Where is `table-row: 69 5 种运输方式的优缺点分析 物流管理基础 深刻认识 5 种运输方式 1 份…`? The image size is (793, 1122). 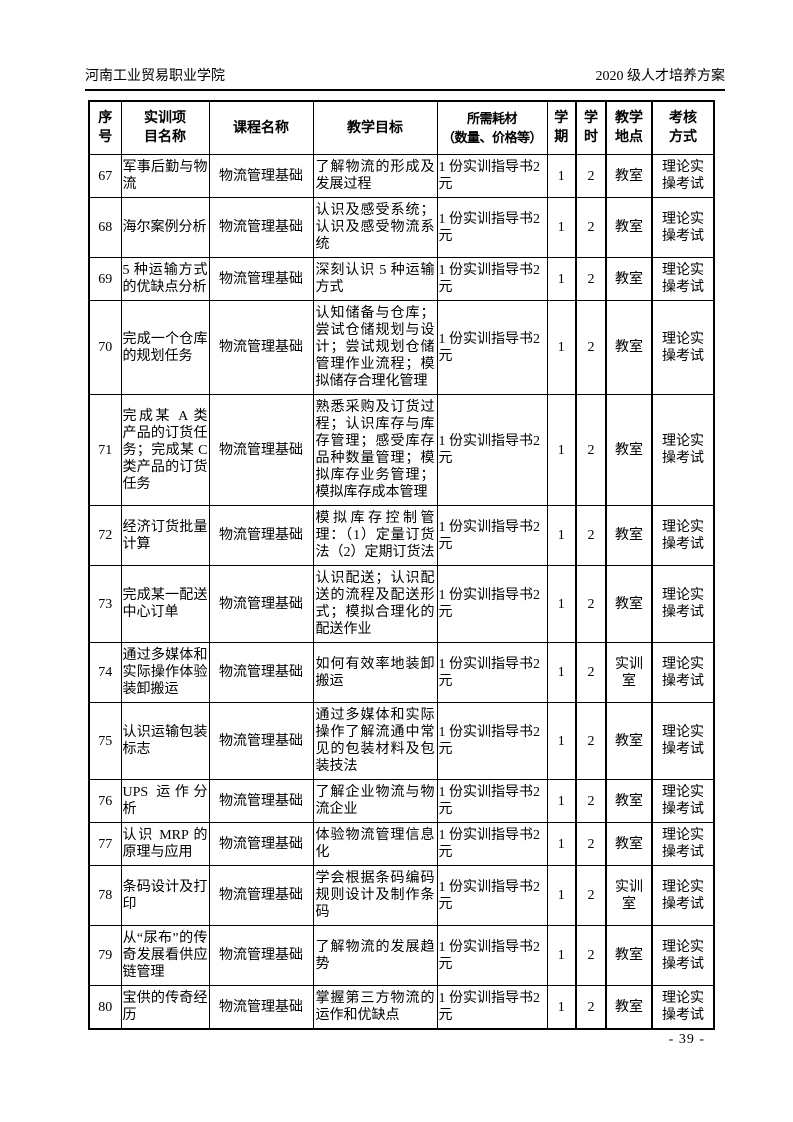 table-row: 69 5 种运输方式的优缺点分析 物流管理基础 深刻认识 5 种运输方式 1 份… is located at coordinates (401, 279).